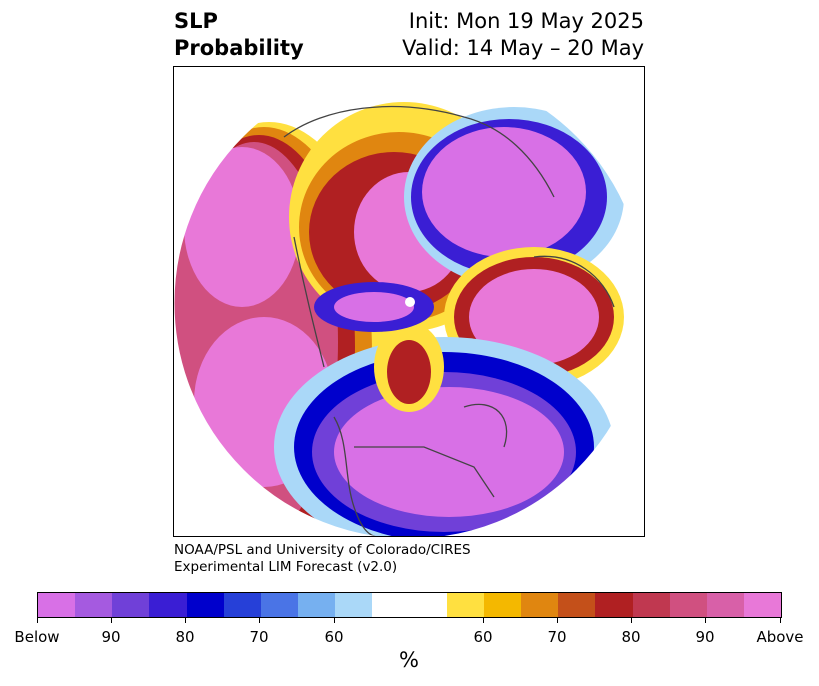 The height and width of the screenshot is (686, 819). Describe the element at coordinates (286, 567) in the screenshot. I see `credit-line-2: Experimental LIM Forecast (v2.0)` at that location.